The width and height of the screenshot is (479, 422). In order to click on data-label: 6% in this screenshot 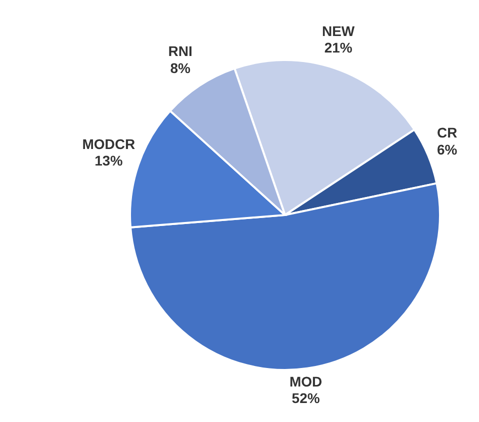, I will do `click(447, 149)`.